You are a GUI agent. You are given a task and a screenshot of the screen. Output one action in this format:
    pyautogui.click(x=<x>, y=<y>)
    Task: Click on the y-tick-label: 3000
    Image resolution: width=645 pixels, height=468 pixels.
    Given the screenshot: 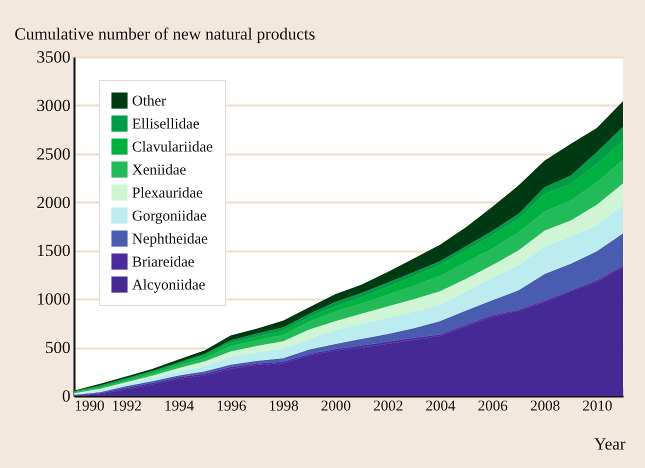 What is the action you would take?
    pyautogui.click(x=53, y=105)
    